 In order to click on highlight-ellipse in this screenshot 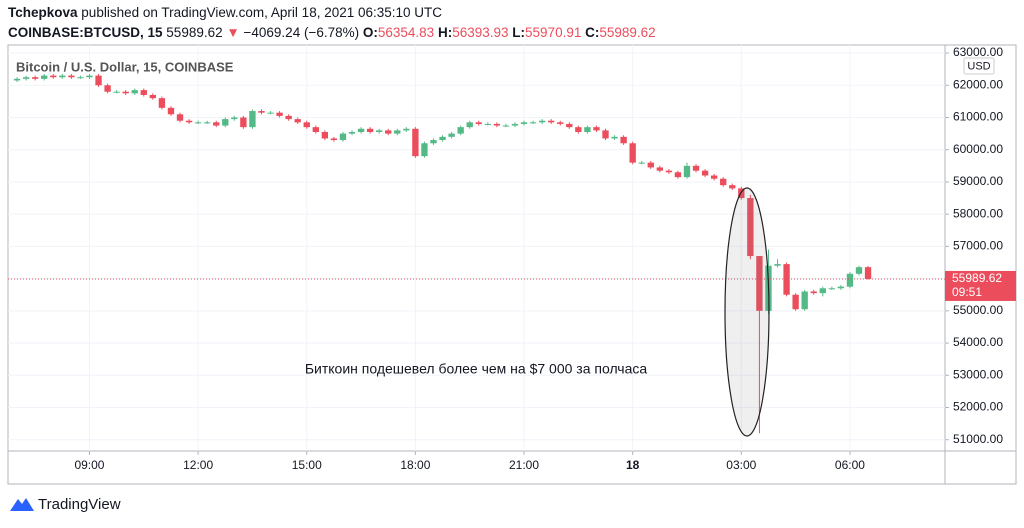, I will do `click(747, 312)`.